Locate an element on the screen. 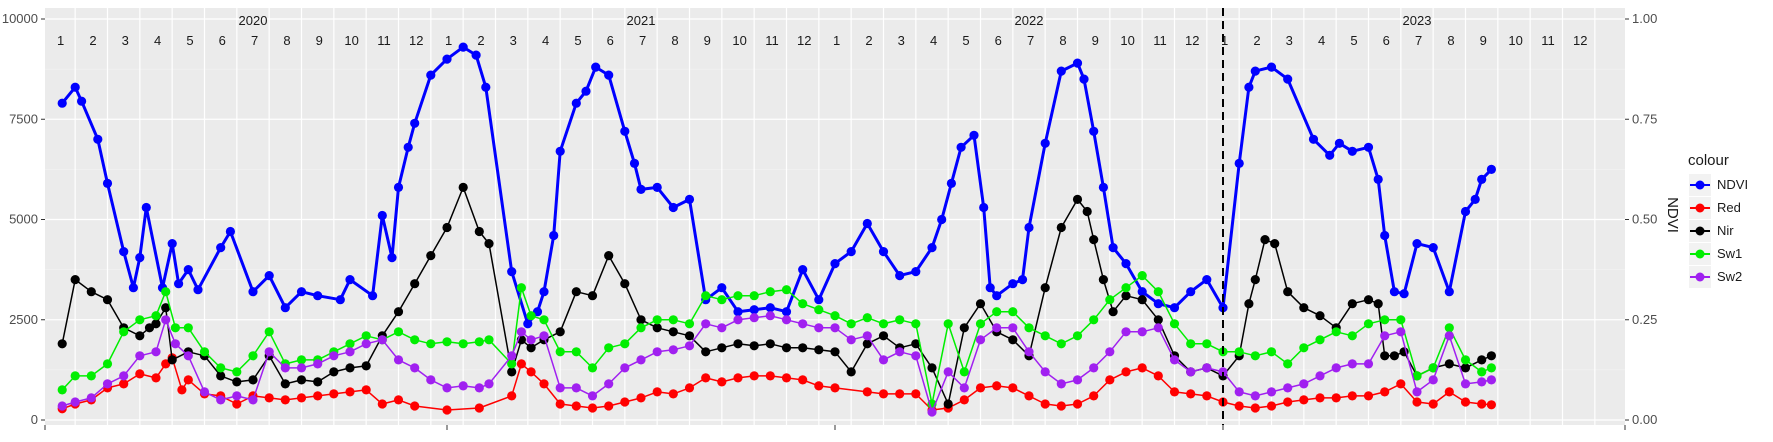  legend-label: Nir is located at coordinates (1725, 230).